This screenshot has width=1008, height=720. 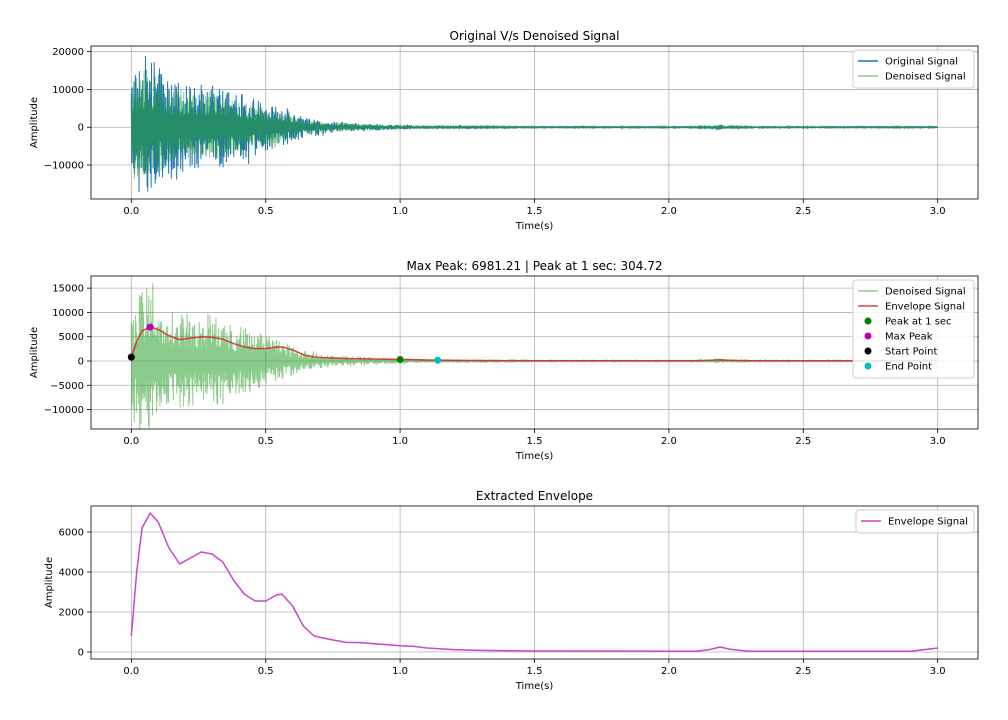 What do you see at coordinates (68, 289) in the screenshot?
I see `y-tick-label: 15000` at bounding box center [68, 289].